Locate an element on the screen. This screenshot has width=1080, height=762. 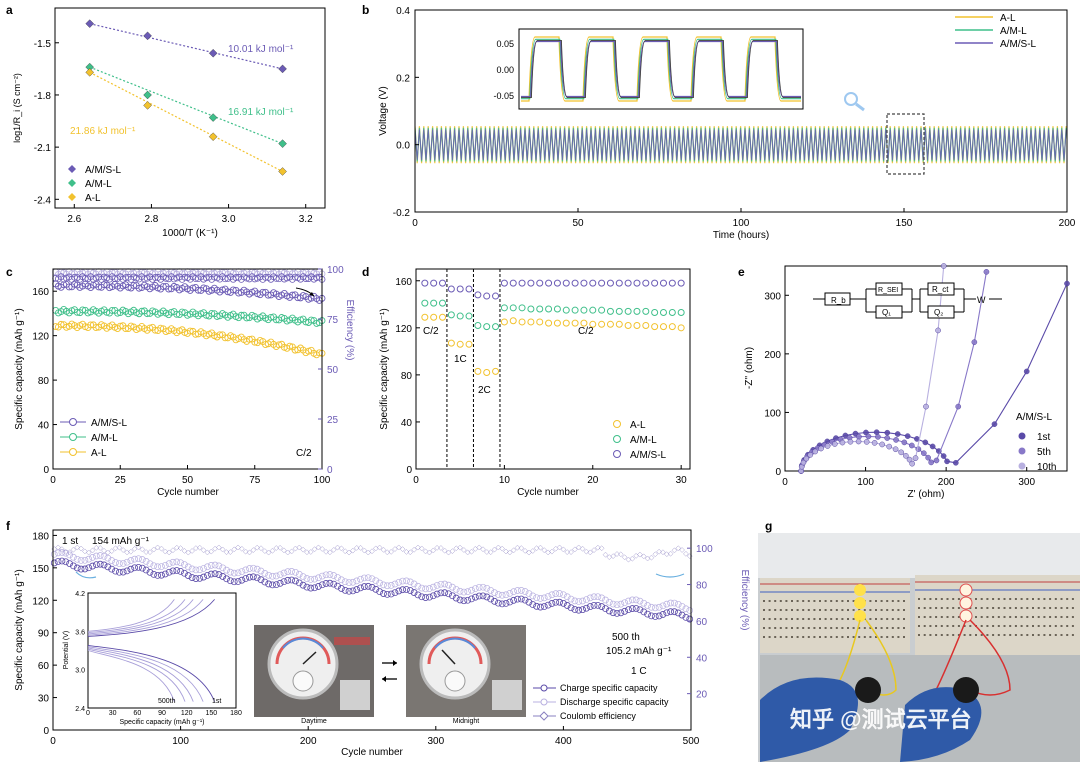
panel-f-inset-curves is located at coordinates (151, 650).